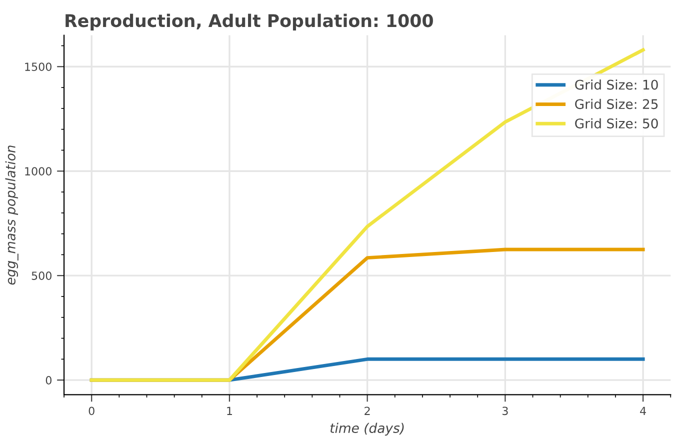 Image resolution: width=674 pixels, height=441 pixels. I want to click on y-tick-label: 0, so click(49, 380).